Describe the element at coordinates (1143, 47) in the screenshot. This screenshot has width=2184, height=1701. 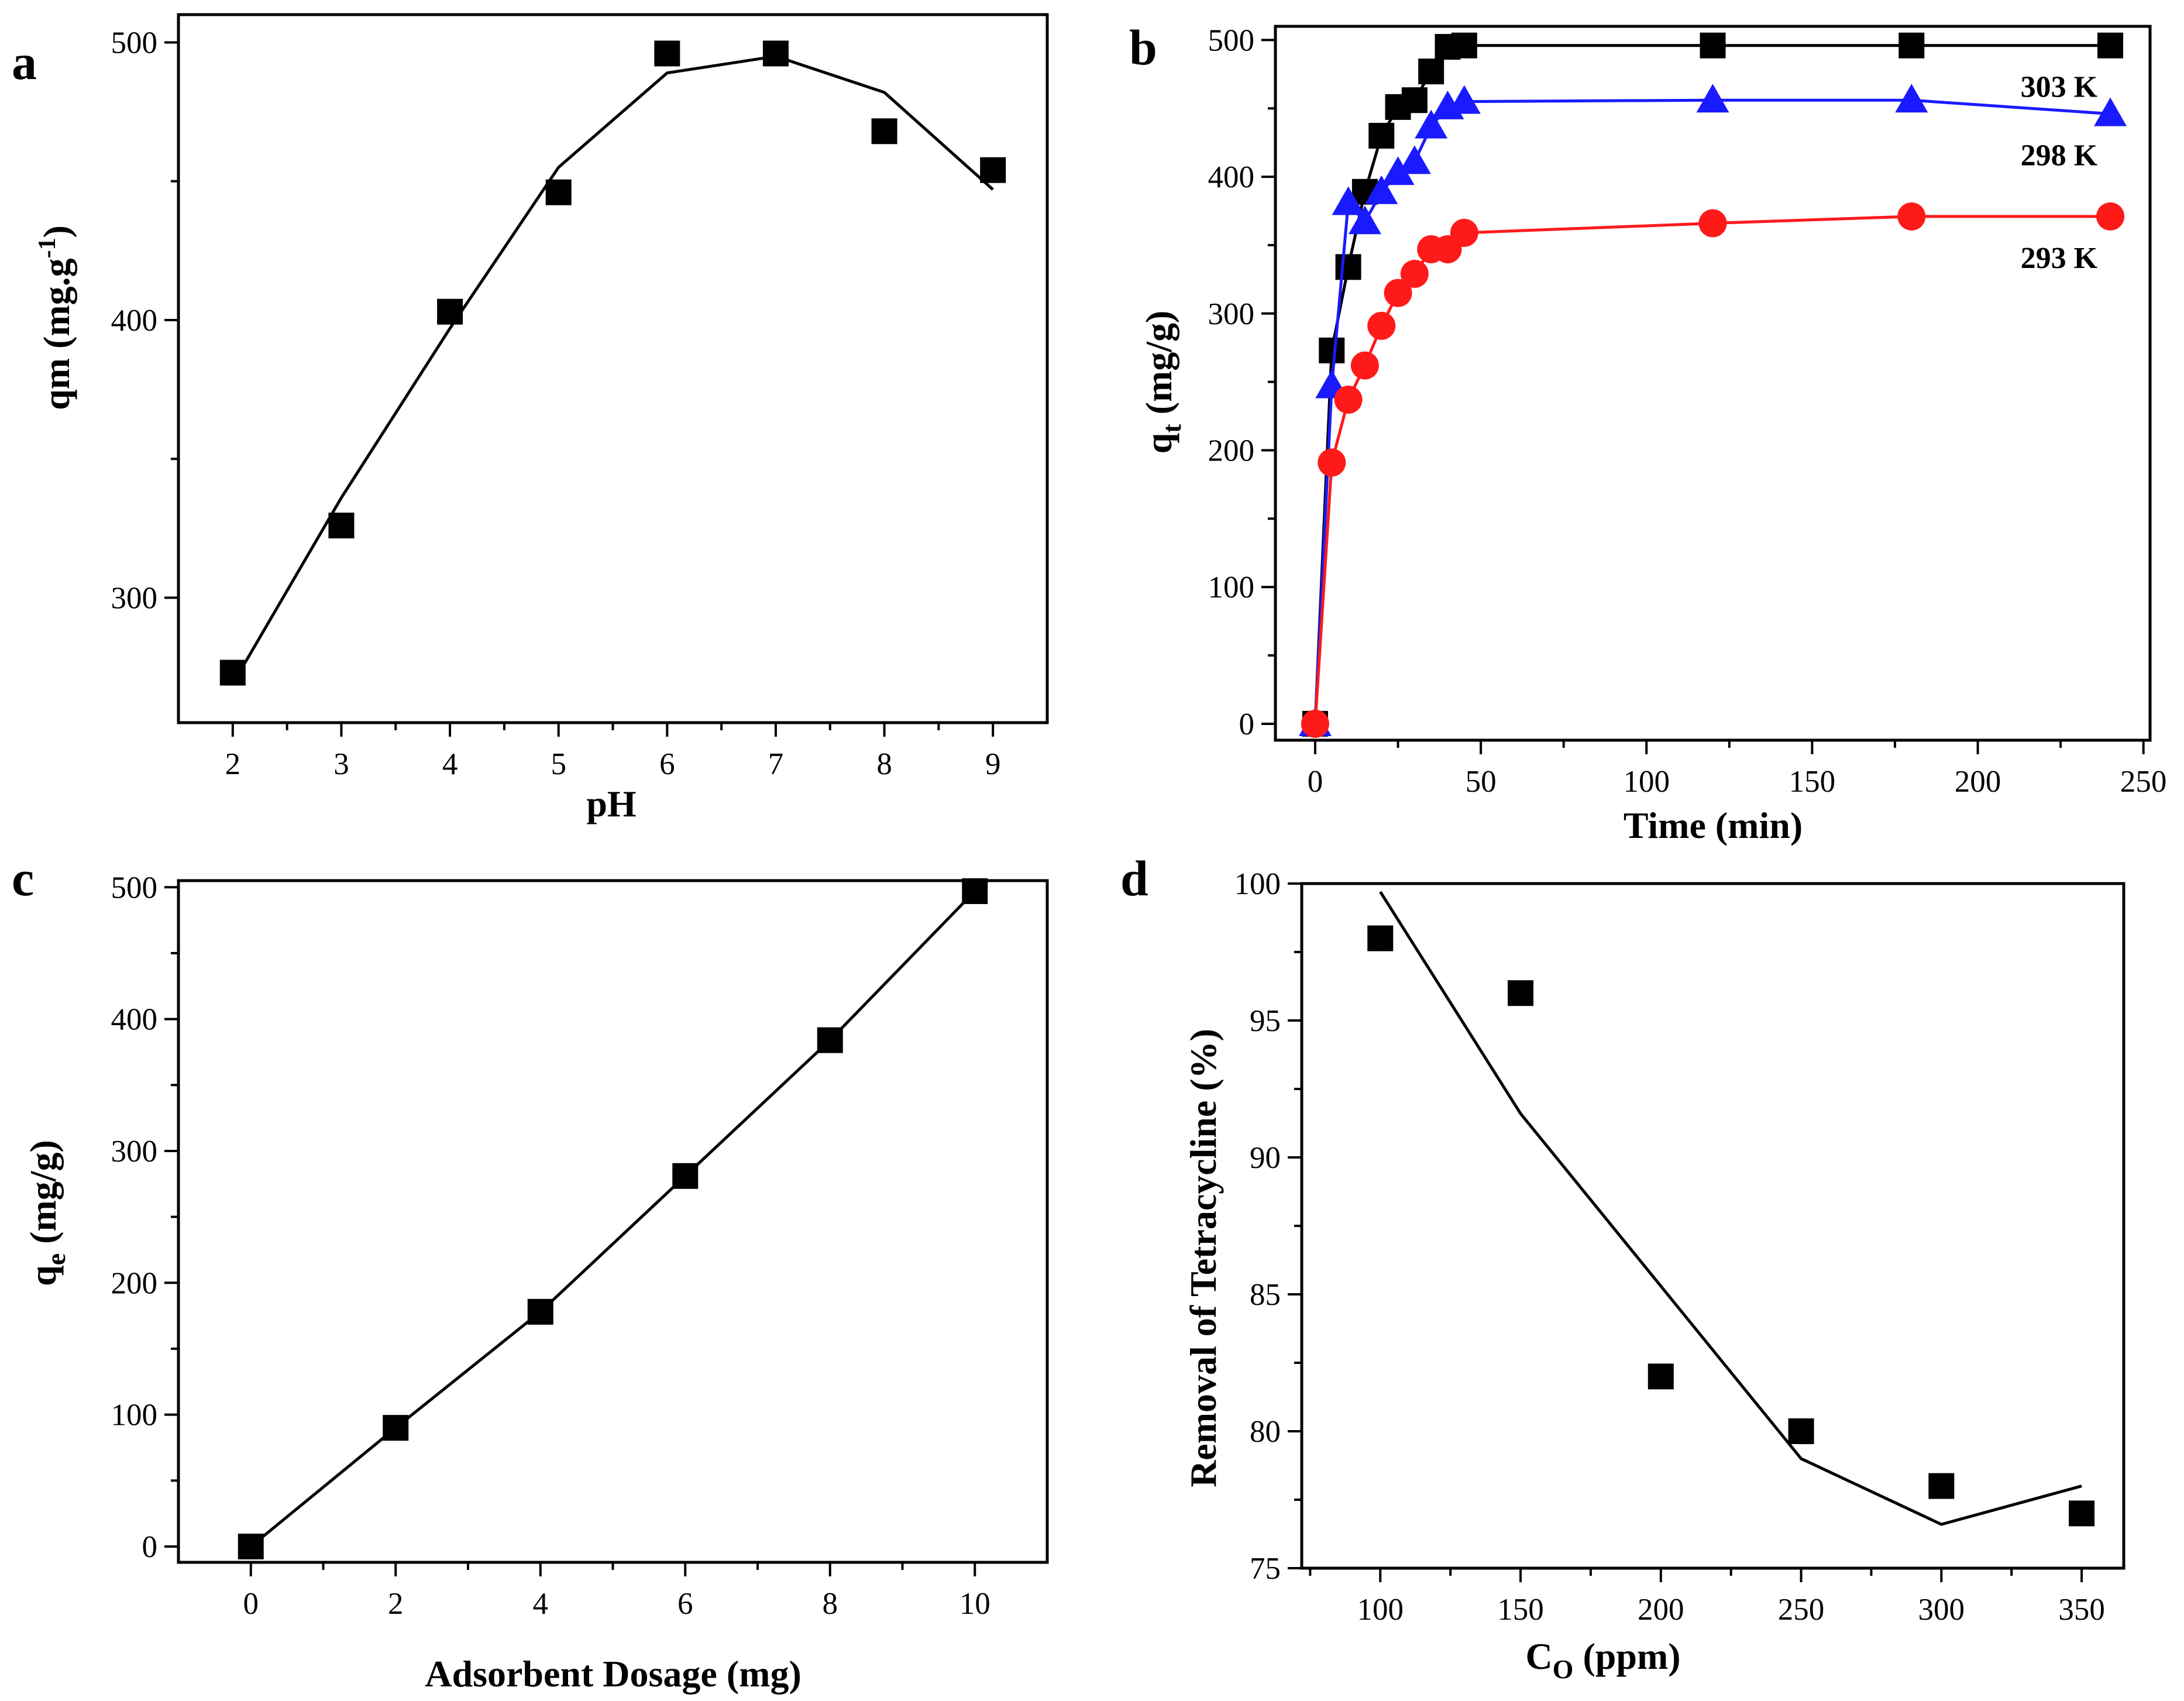
I see `panel-b-label: b` at that location.